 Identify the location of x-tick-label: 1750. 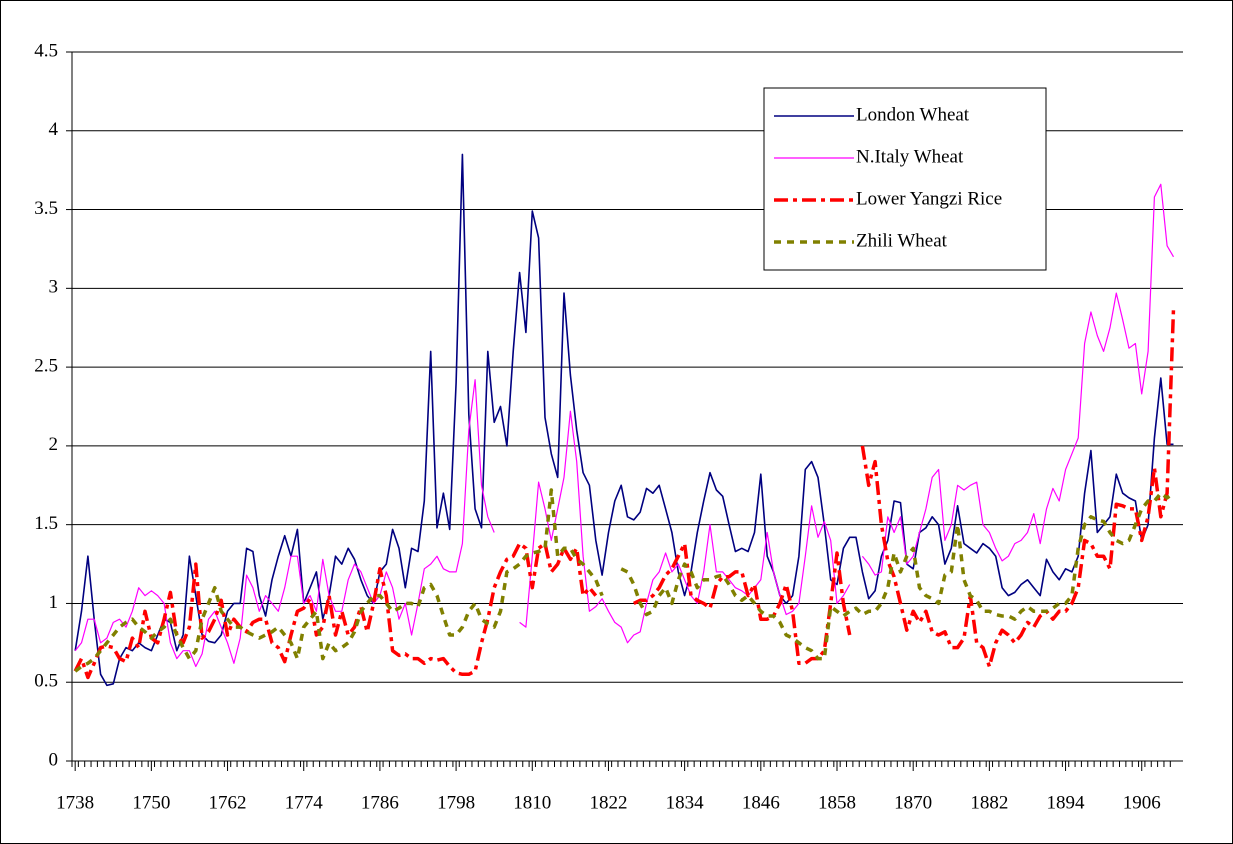
(151, 802).